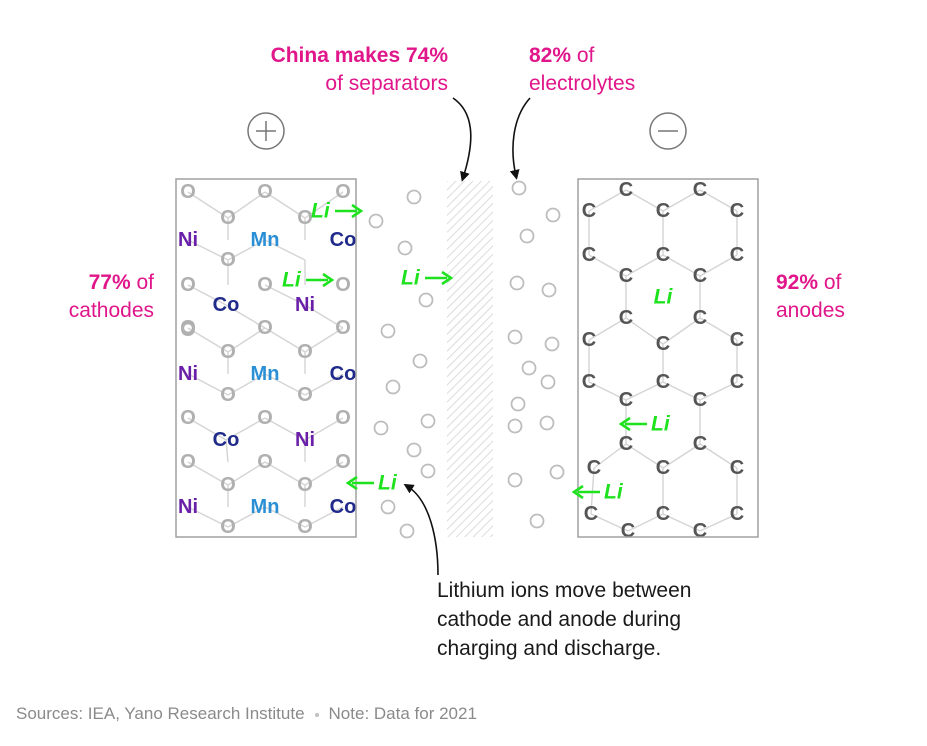  I want to click on caption-line-3: charging and discharge., so click(549, 648).